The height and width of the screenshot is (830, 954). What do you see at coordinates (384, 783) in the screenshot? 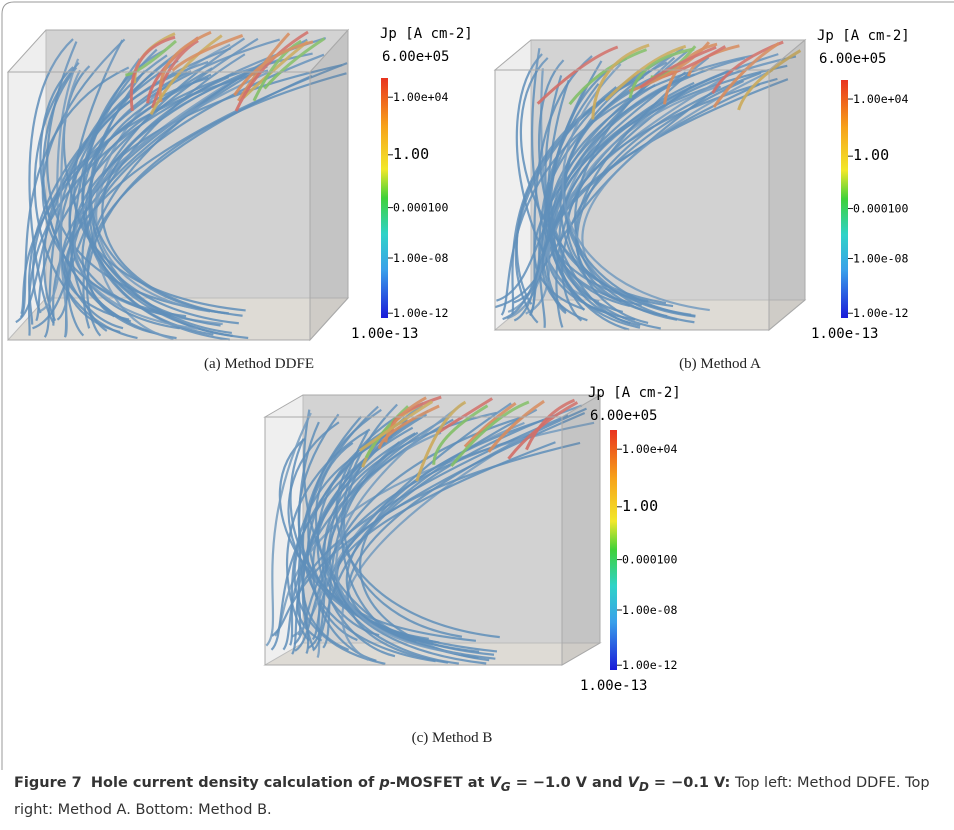
I see `title-part: p` at bounding box center [384, 783].